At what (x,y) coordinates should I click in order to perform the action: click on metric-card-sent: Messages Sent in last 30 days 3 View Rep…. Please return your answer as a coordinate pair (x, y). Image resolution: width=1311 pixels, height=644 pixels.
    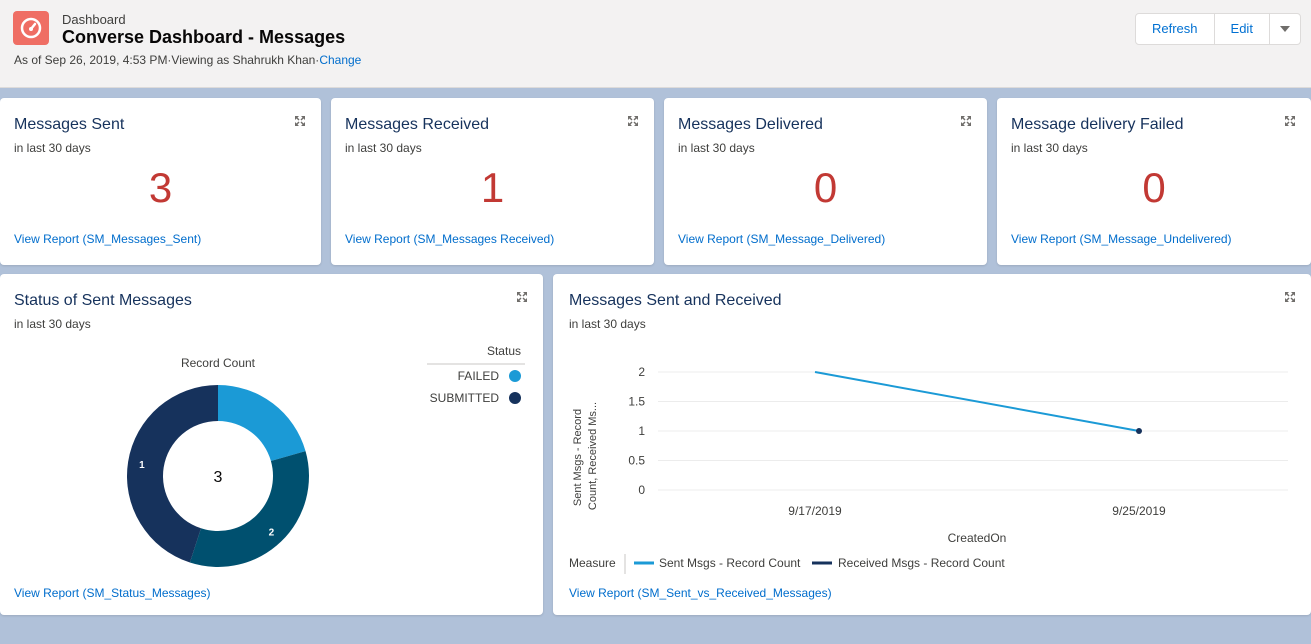
    Looking at the image, I should click on (160, 181).